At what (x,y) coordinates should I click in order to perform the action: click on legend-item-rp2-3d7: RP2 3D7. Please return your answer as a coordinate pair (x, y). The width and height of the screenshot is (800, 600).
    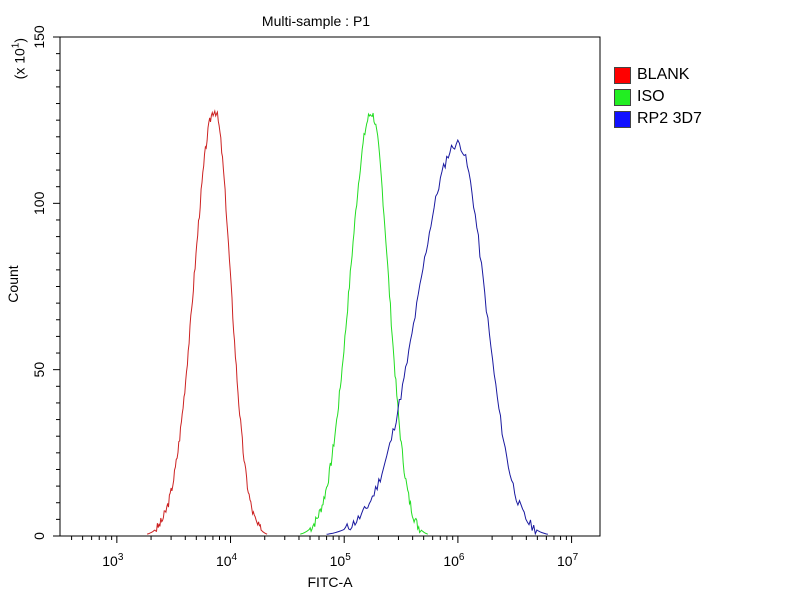
    Looking at the image, I should click on (658, 119).